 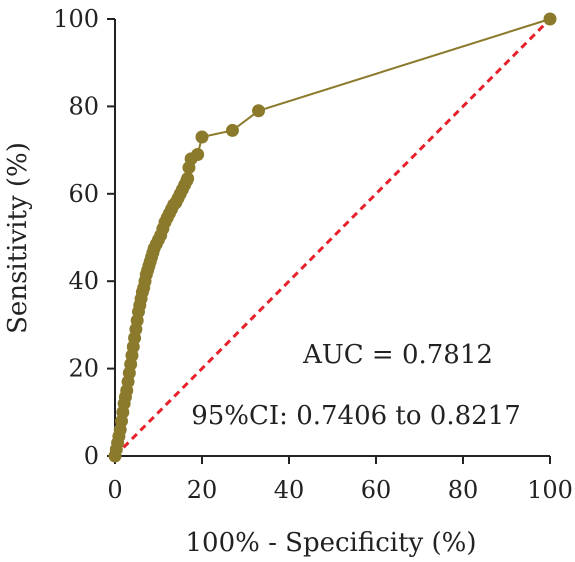 I want to click on x-tick-label: 100, so click(x=550, y=490).